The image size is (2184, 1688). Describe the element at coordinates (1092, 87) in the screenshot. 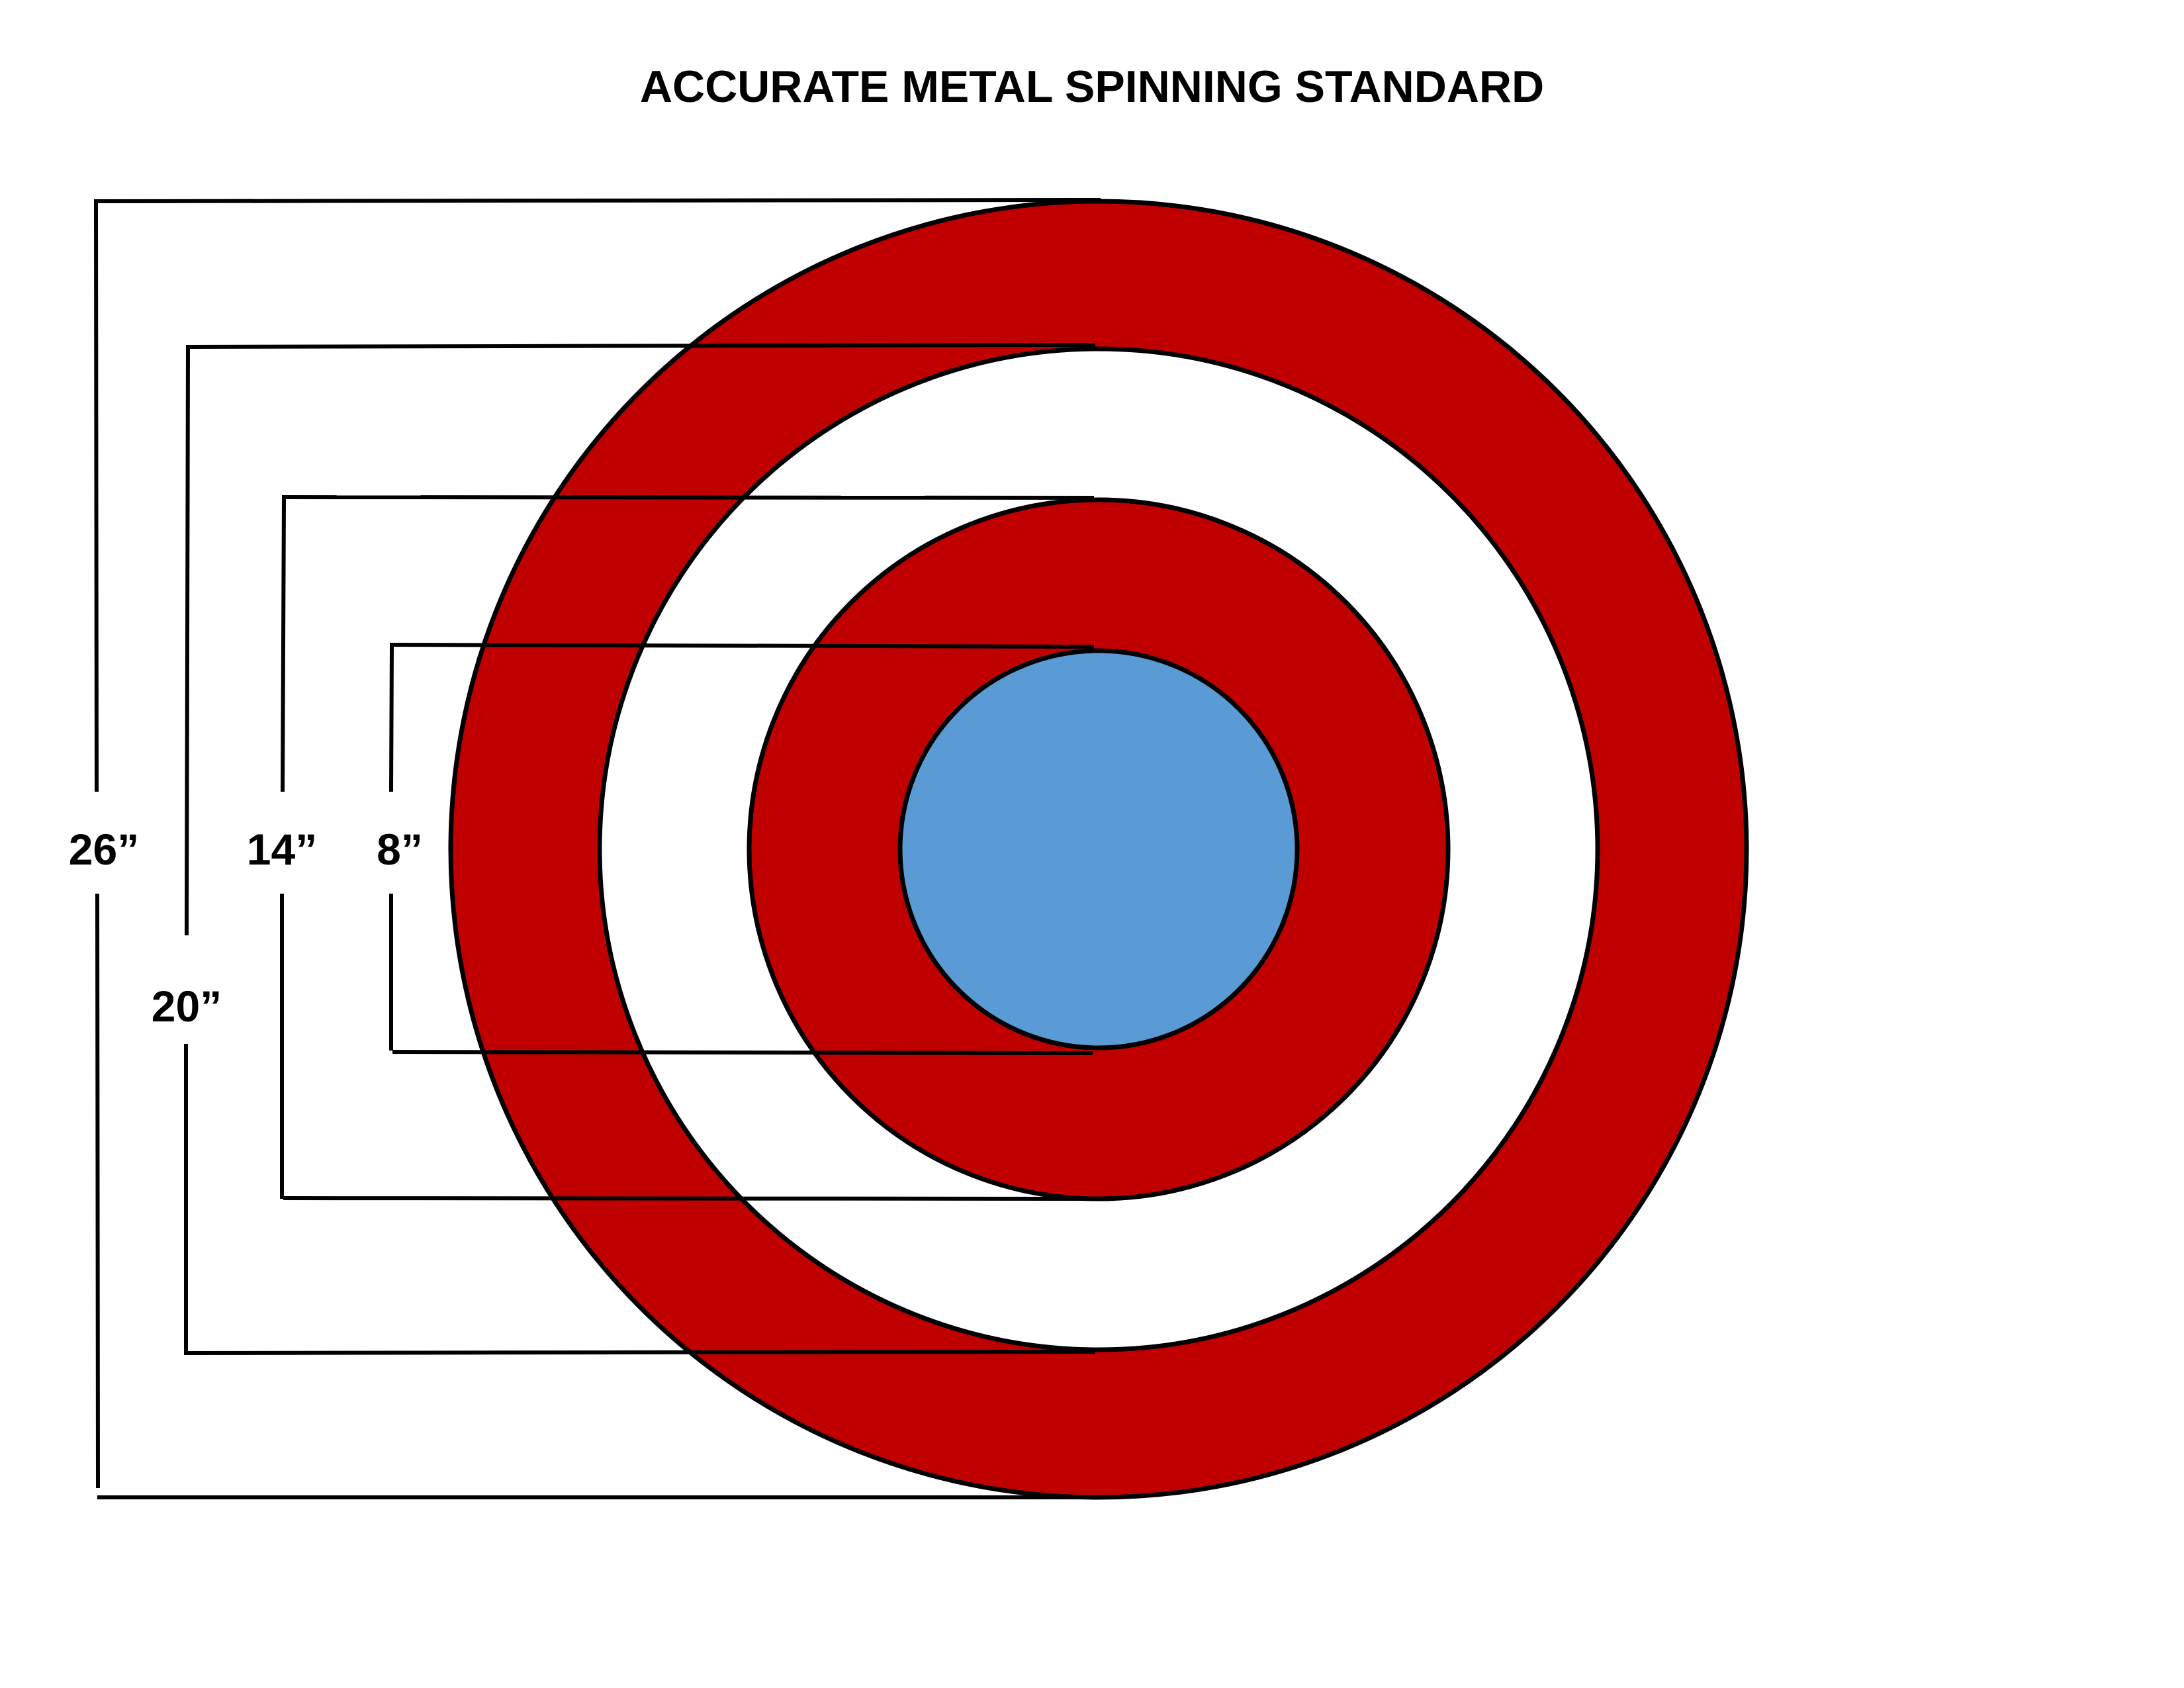

I see `page-title: ACCURATE METAL SPINNING STANDARD` at that location.